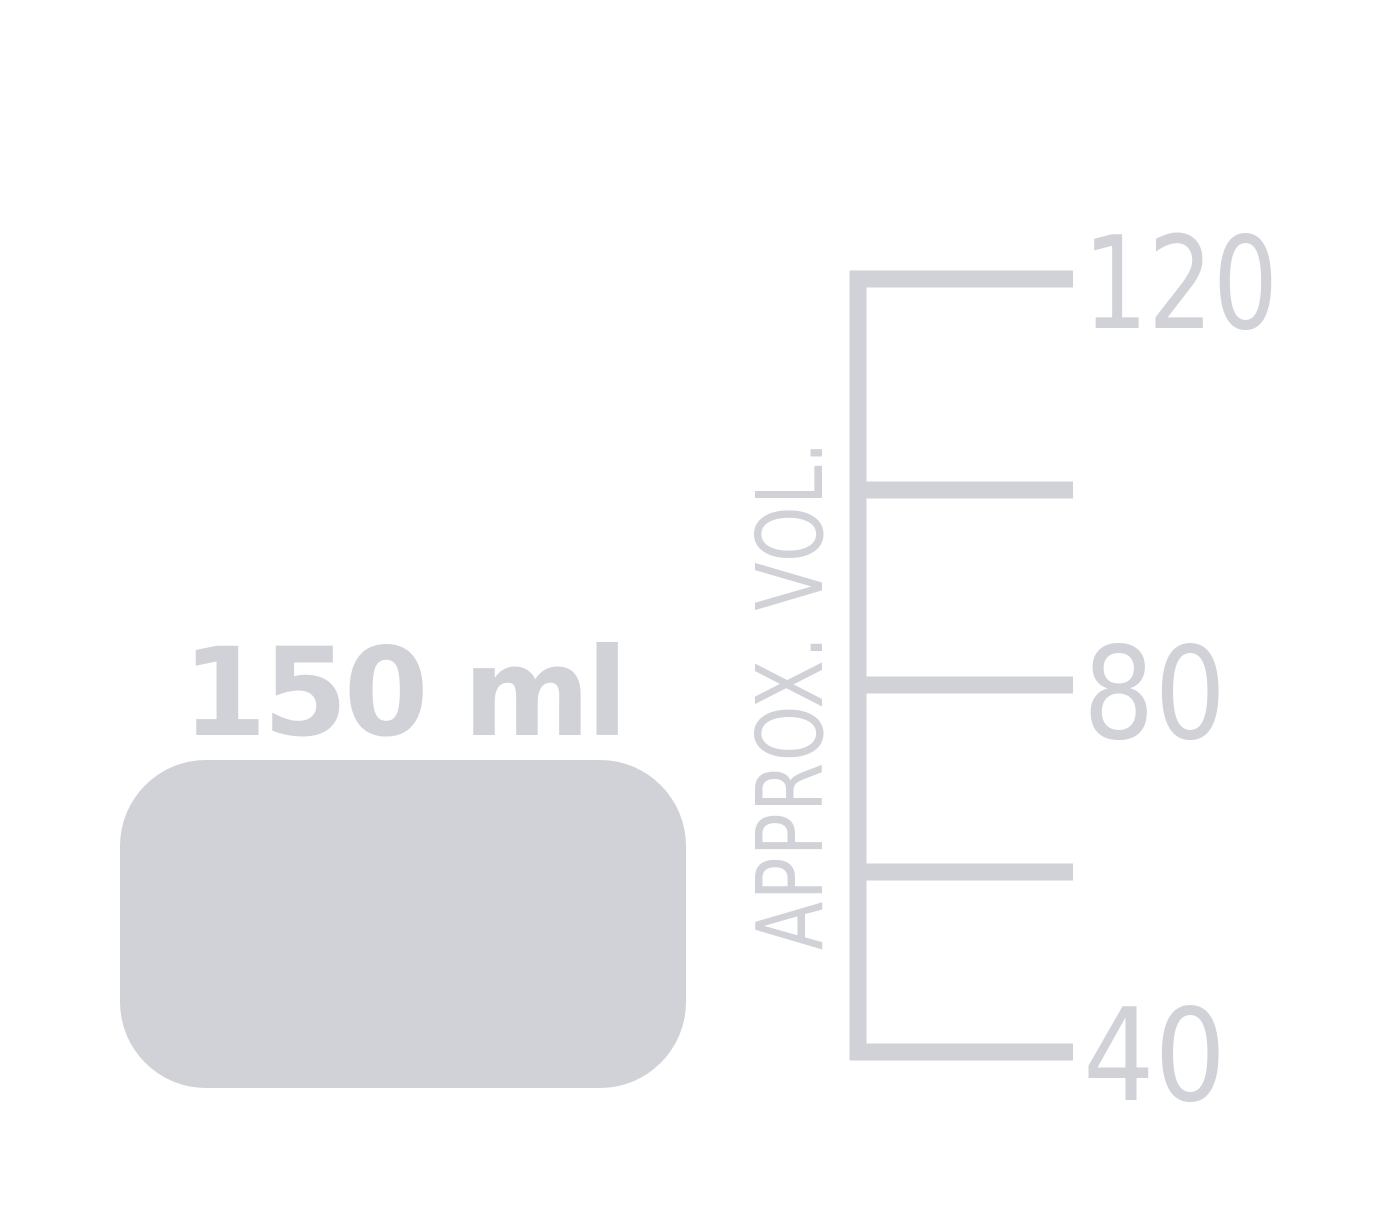 This screenshot has height=1232, width=1392. What do you see at coordinates (1180, 284) in the screenshot?
I see `tick-label-120: 120` at bounding box center [1180, 284].